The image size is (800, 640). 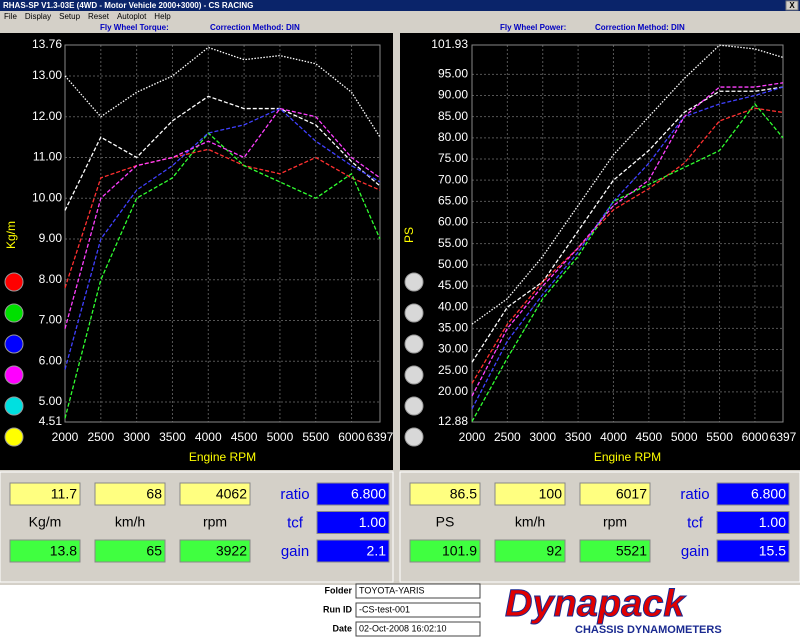 I want to click on readout-value: 13.8, so click(x=63, y=551).